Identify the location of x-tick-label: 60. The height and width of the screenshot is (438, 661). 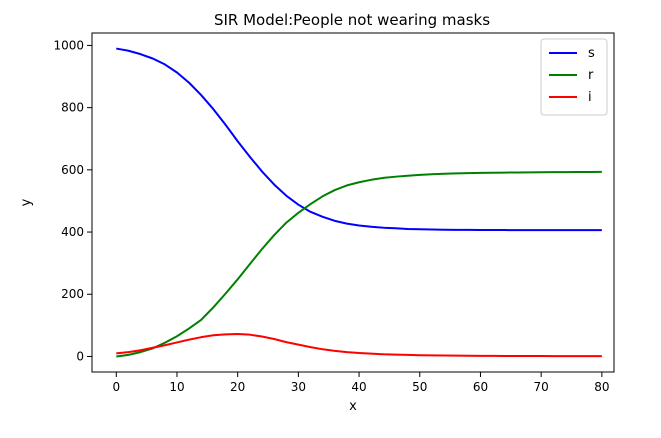
(480, 387).